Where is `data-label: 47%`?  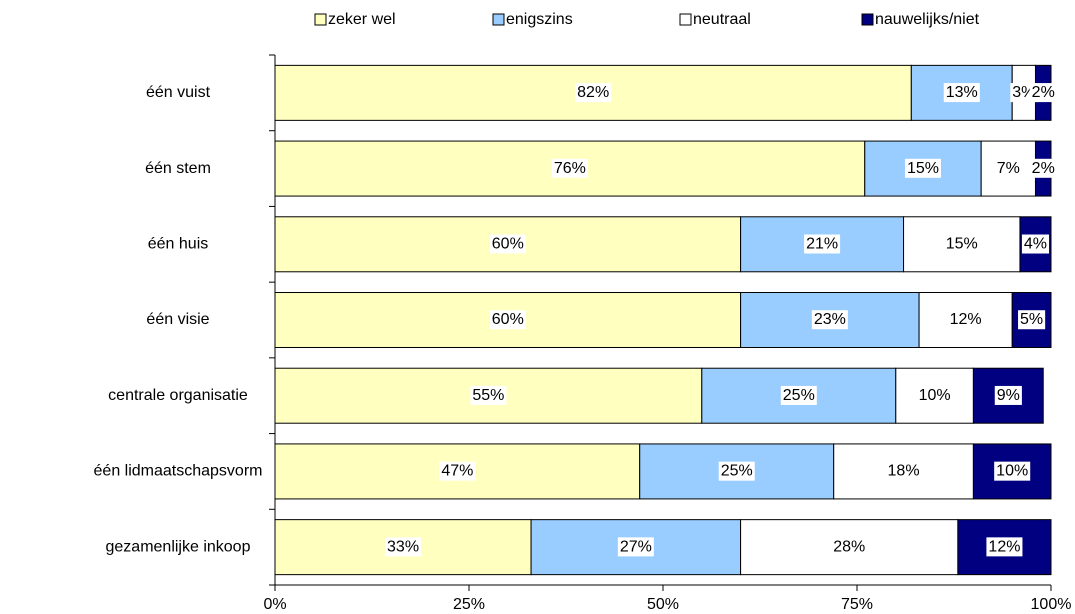
data-label: 47% is located at coordinates (457, 471).